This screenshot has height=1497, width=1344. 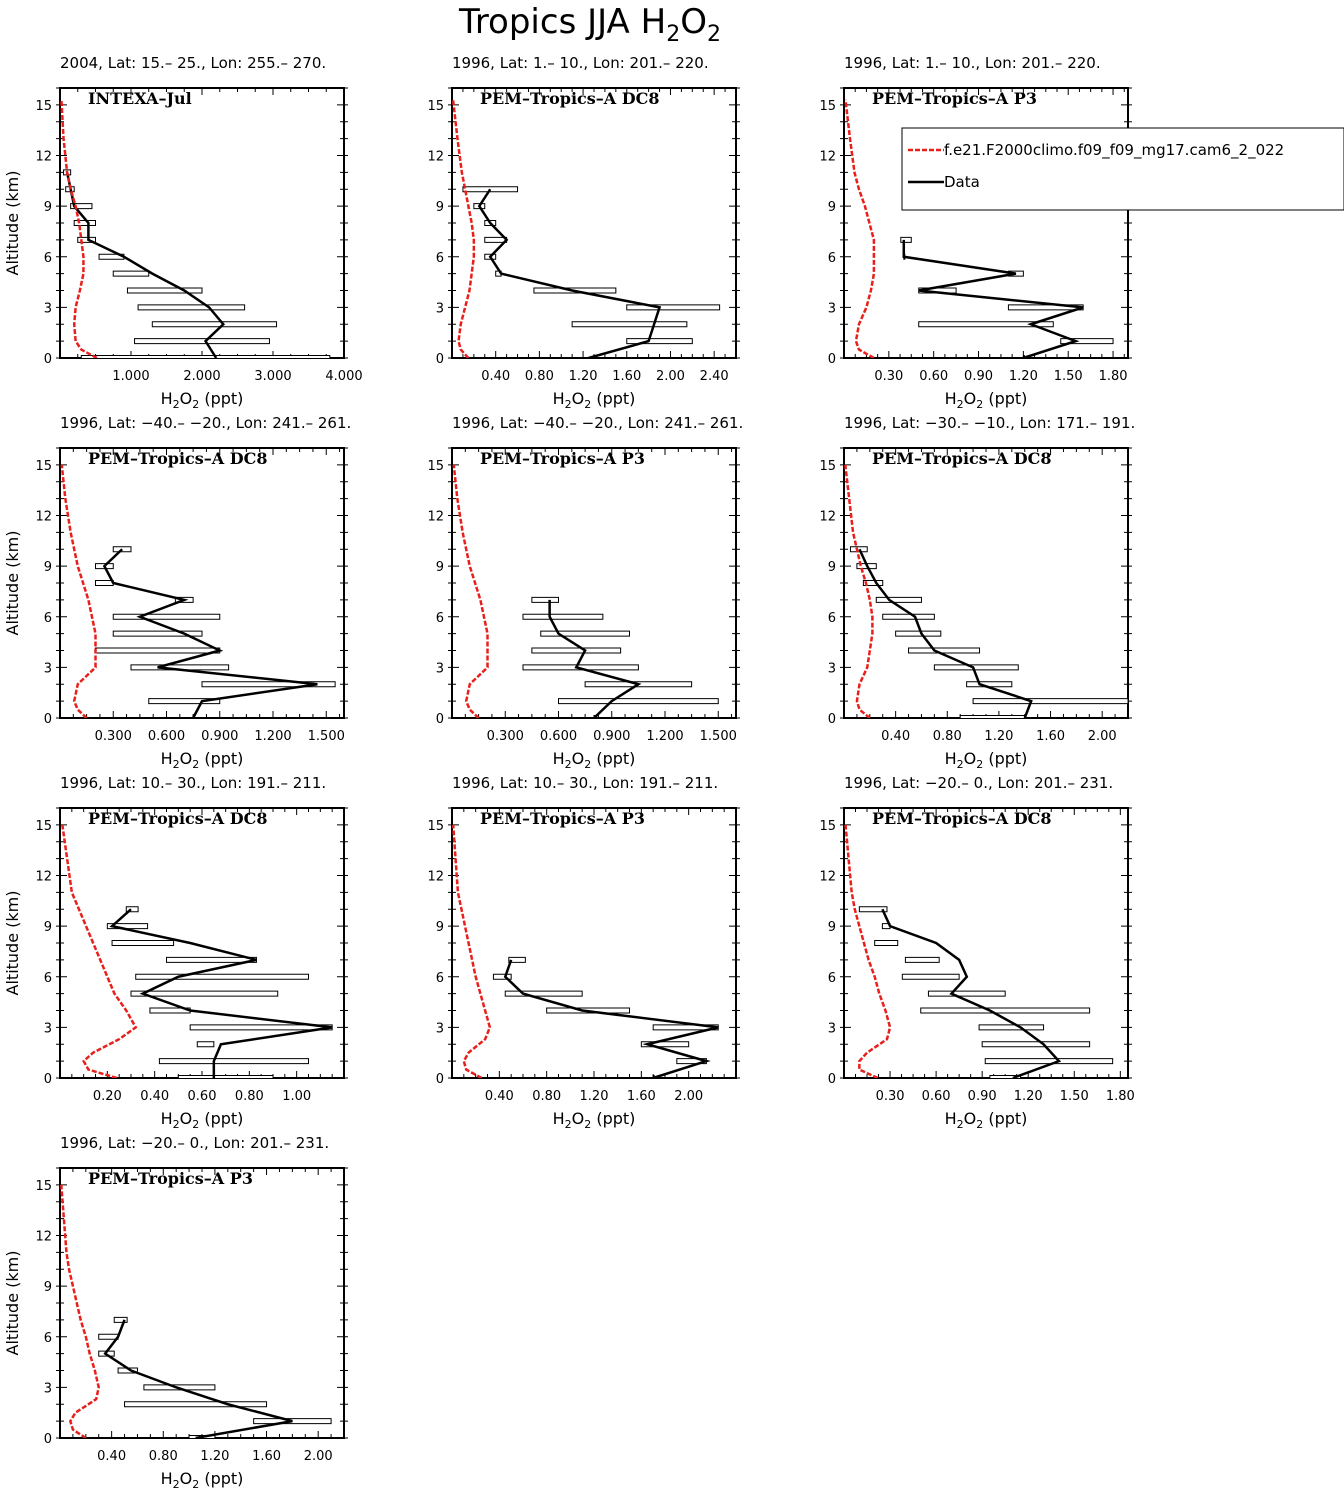 What do you see at coordinates (590, 24) in the screenshot?
I see `figure-title: Tropics JJA H2O2` at bounding box center [590, 24].